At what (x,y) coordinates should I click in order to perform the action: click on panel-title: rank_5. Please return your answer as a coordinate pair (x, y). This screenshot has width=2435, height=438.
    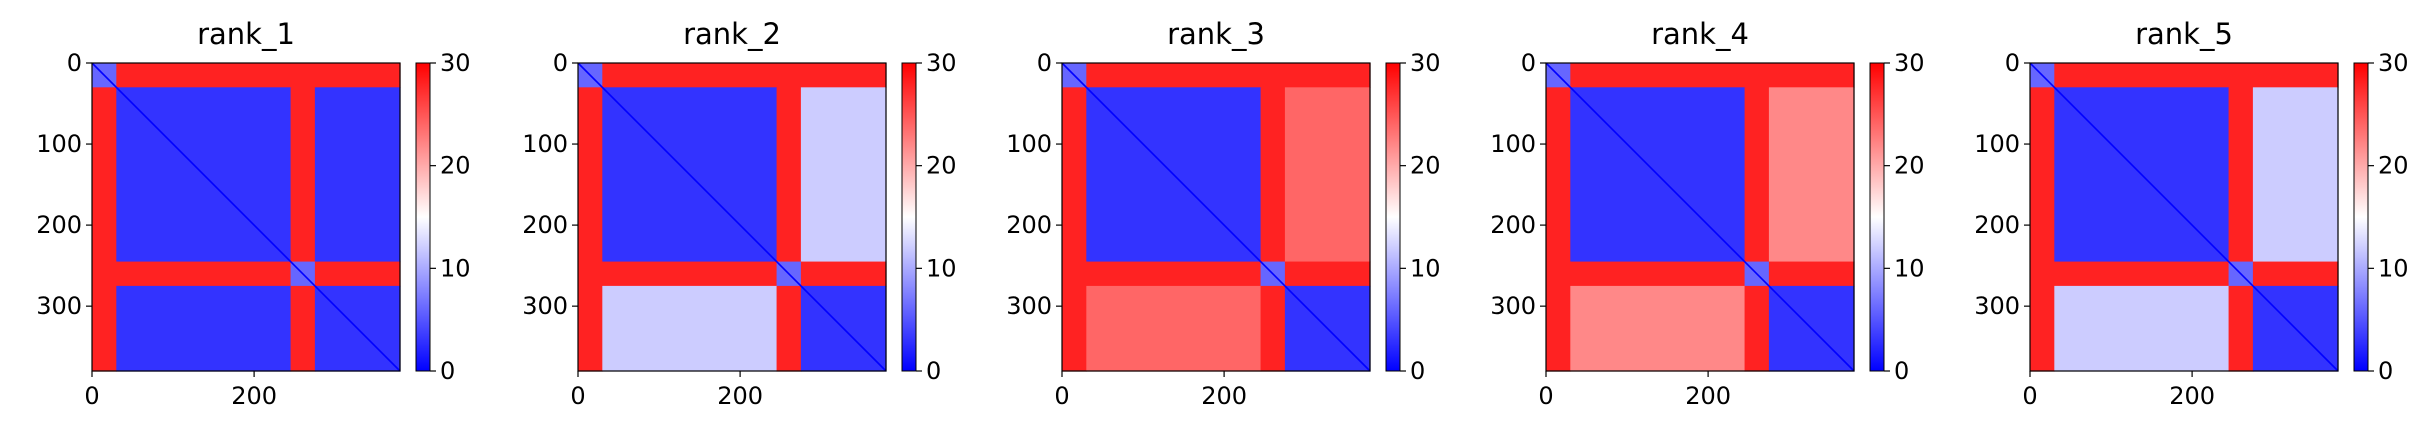
    Looking at the image, I should click on (2184, 34).